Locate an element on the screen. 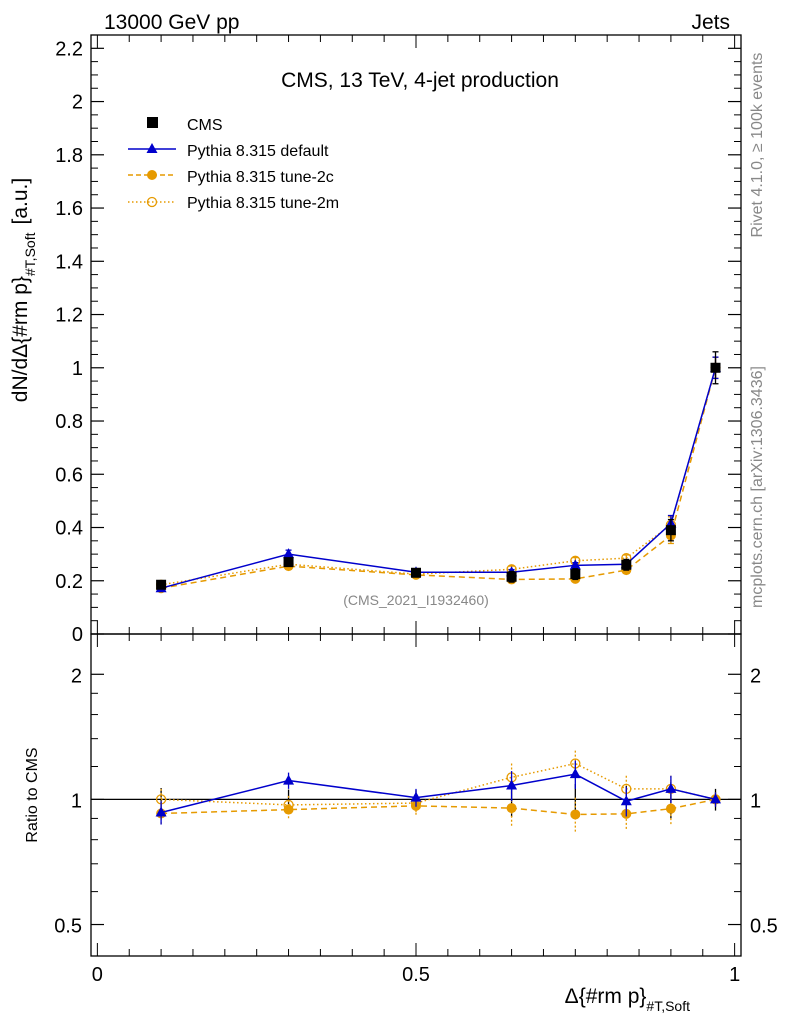 The image size is (786, 1024). main-y-tick-label: 1.4 is located at coordinates (69, 262).